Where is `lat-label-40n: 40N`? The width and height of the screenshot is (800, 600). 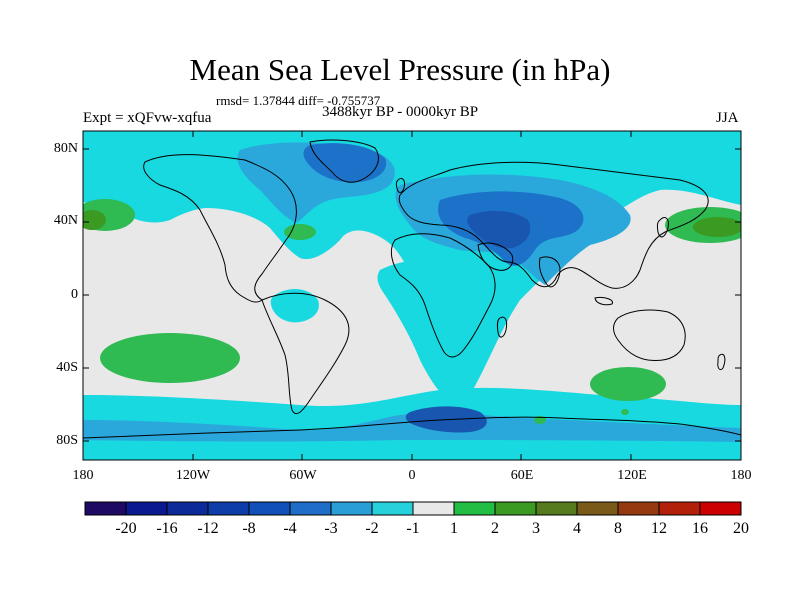 lat-label-40n: 40N is located at coordinates (65, 220).